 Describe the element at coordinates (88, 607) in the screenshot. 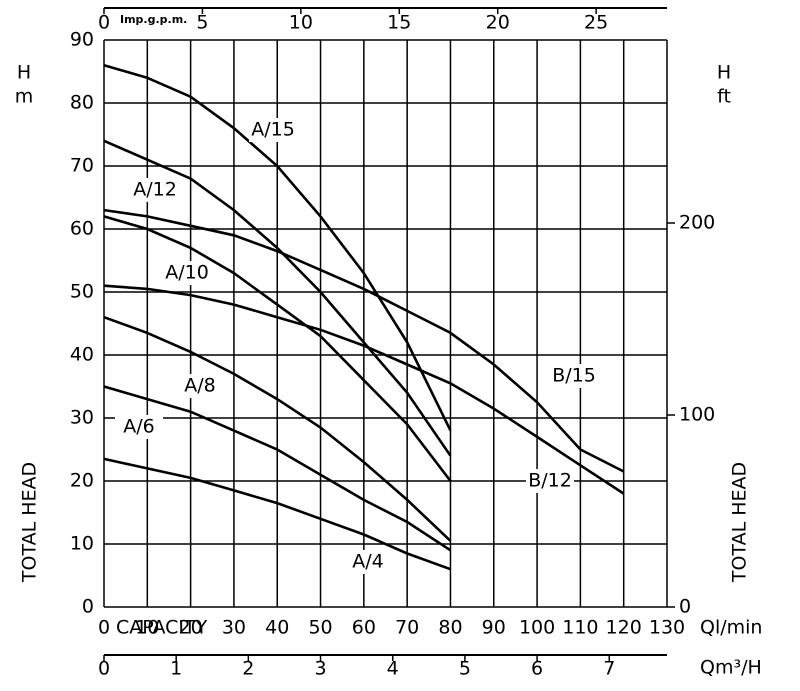

I see `y-tick-label: 0` at that location.